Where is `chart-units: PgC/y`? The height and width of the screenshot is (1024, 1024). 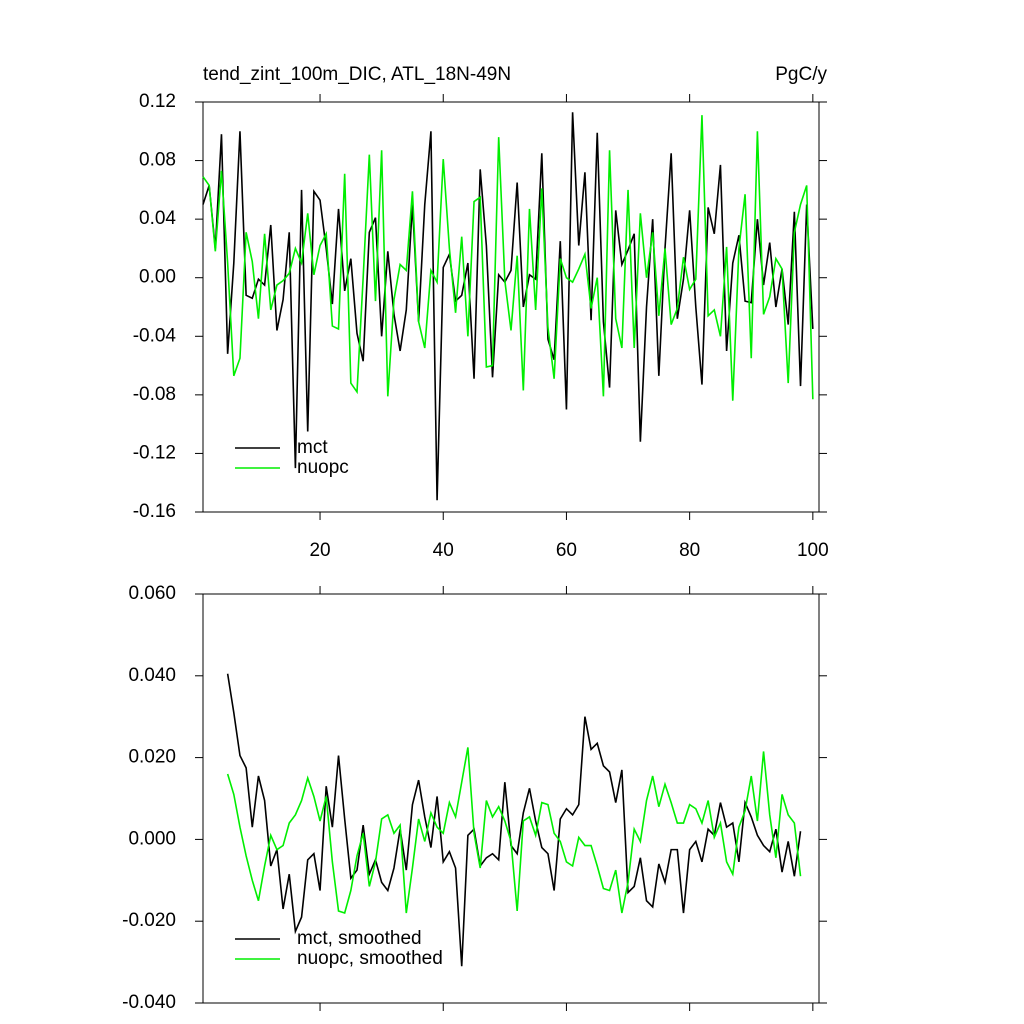 chart-units: PgC/y is located at coordinates (801, 74).